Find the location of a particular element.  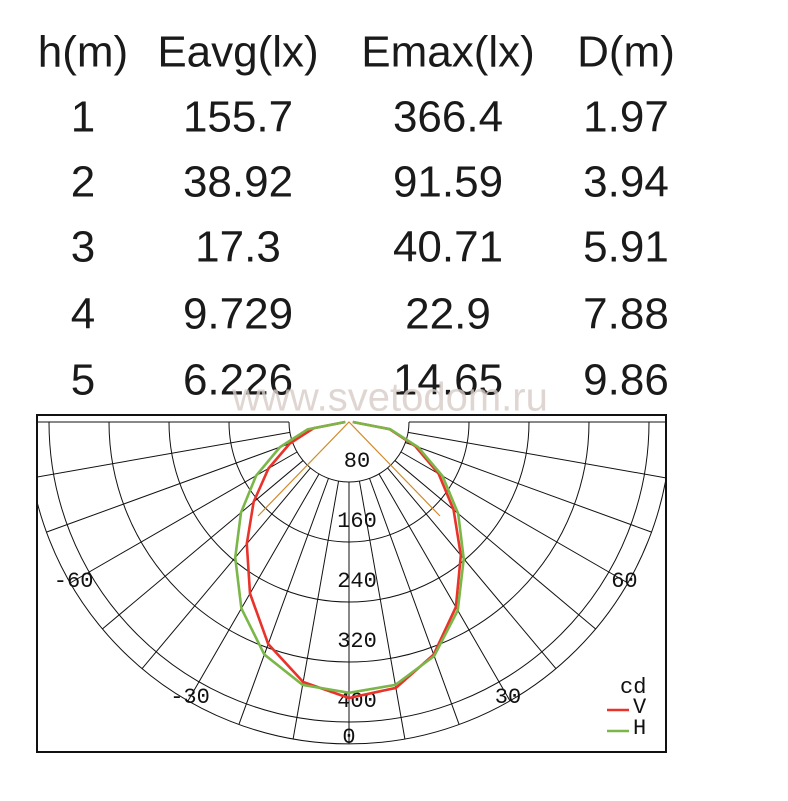

cell: 1.97 is located at coordinates (626, 117).